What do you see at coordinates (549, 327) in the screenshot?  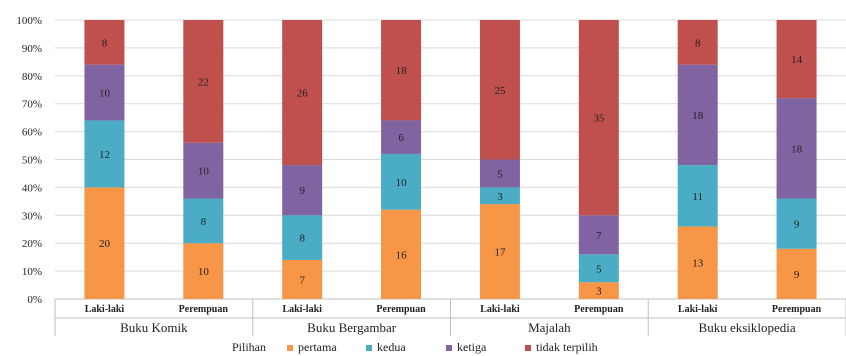 I see `x-group-label: Majalah` at bounding box center [549, 327].